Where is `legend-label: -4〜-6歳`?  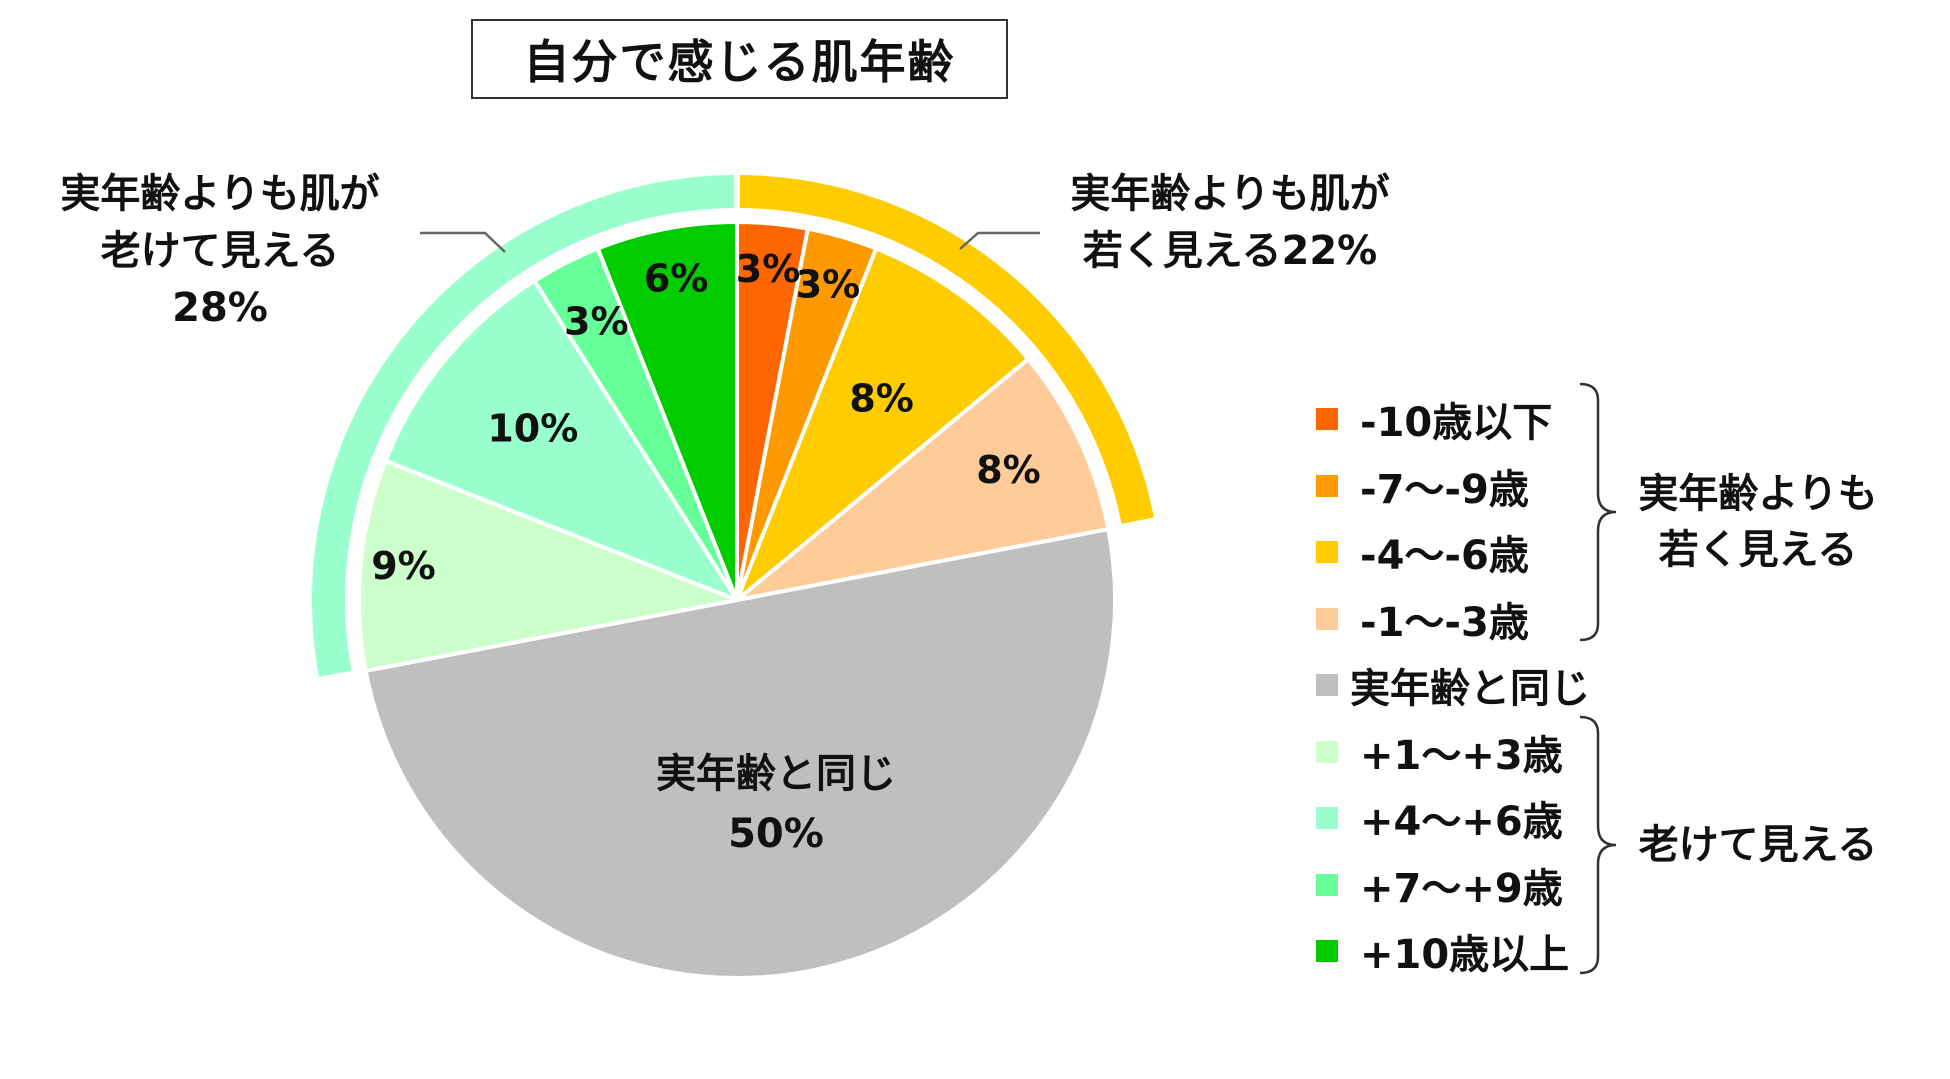
legend-label: -4〜-6歳 is located at coordinates (1444, 556).